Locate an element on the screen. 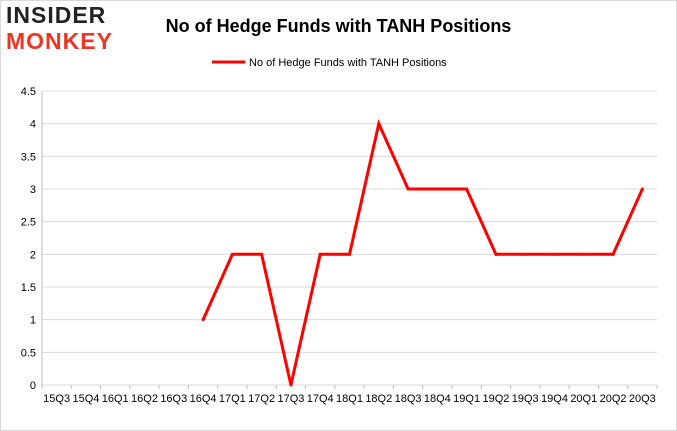 The height and width of the screenshot is (431, 677). x-tick-label: 16Q2 is located at coordinates (144, 399).